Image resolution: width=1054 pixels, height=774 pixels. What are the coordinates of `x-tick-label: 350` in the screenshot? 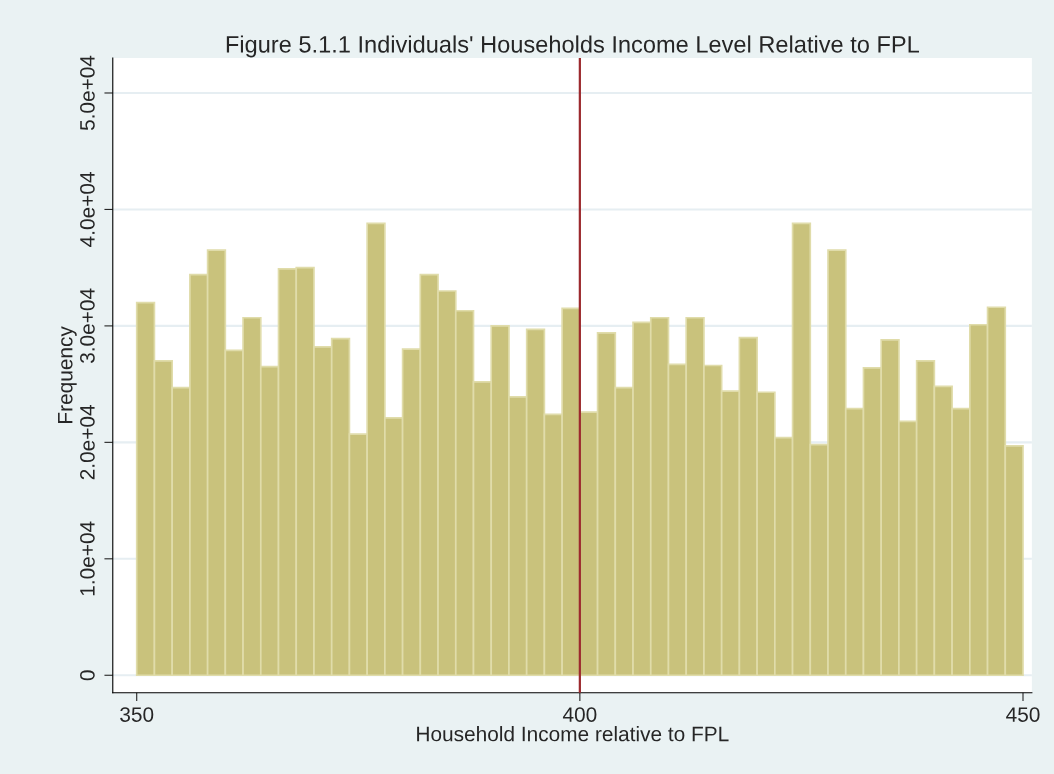 It's located at (137, 714).